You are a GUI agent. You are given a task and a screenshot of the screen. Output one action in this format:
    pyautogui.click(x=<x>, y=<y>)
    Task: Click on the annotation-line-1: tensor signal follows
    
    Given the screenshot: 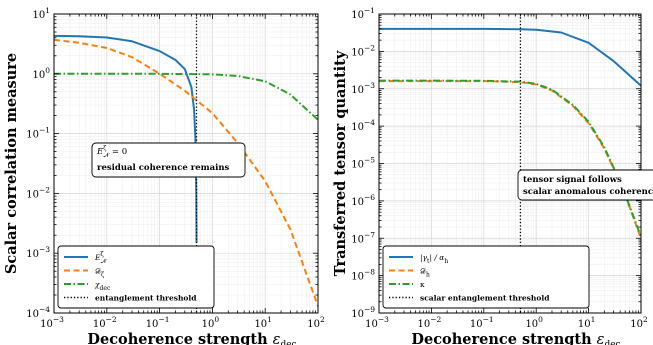 What is the action you would take?
    pyautogui.click(x=572, y=180)
    